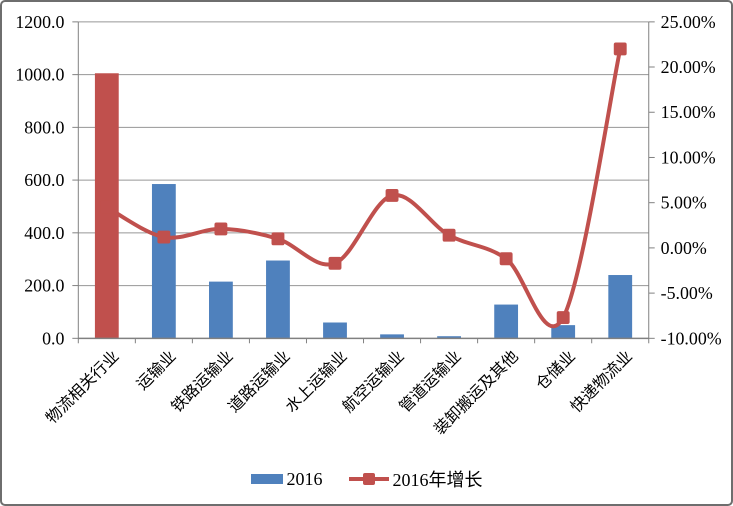 This screenshot has width=733, height=506. I want to click on line-marker-道路运输业, so click(278, 239).